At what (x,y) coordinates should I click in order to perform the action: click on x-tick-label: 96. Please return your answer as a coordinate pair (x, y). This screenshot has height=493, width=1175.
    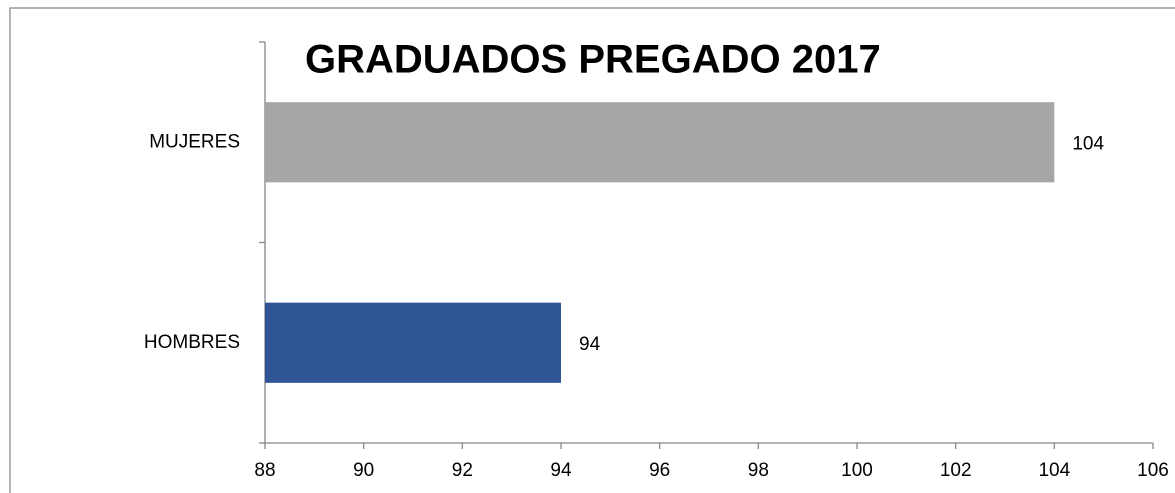
    Looking at the image, I should click on (659, 470).